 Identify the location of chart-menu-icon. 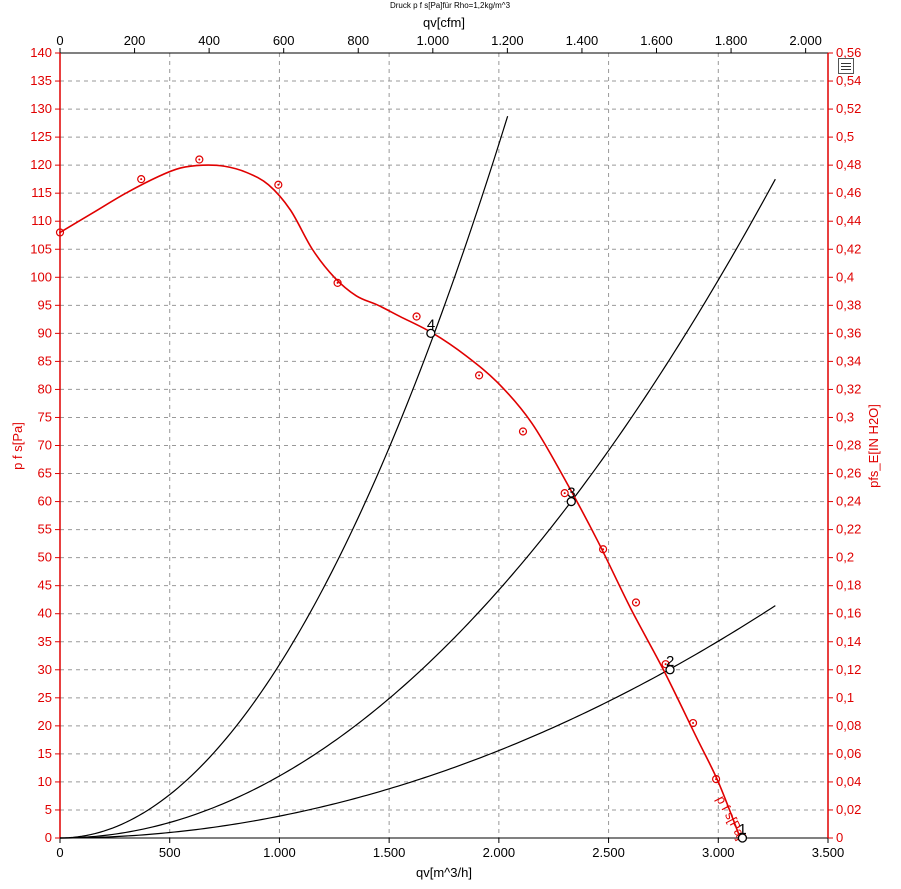
(846, 66).